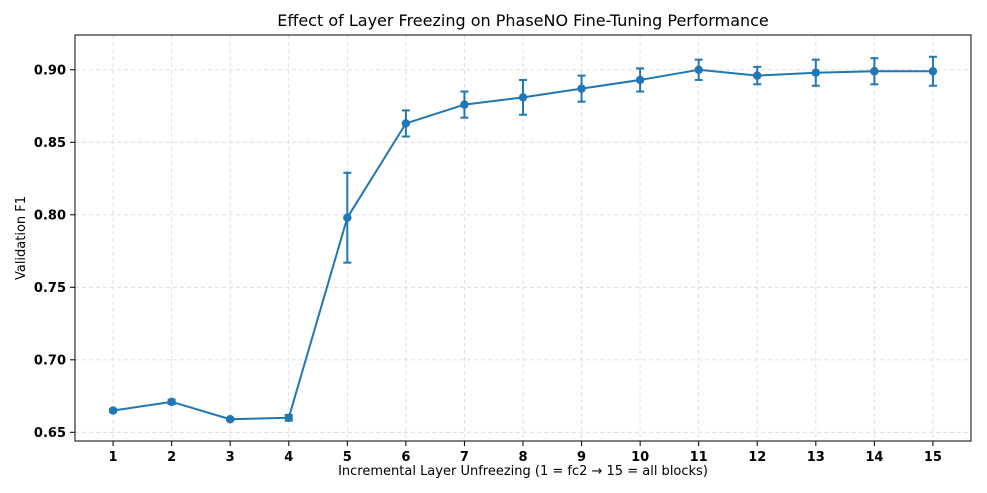 The image size is (987, 493). I want to click on x-tick-label: 7, so click(464, 457).